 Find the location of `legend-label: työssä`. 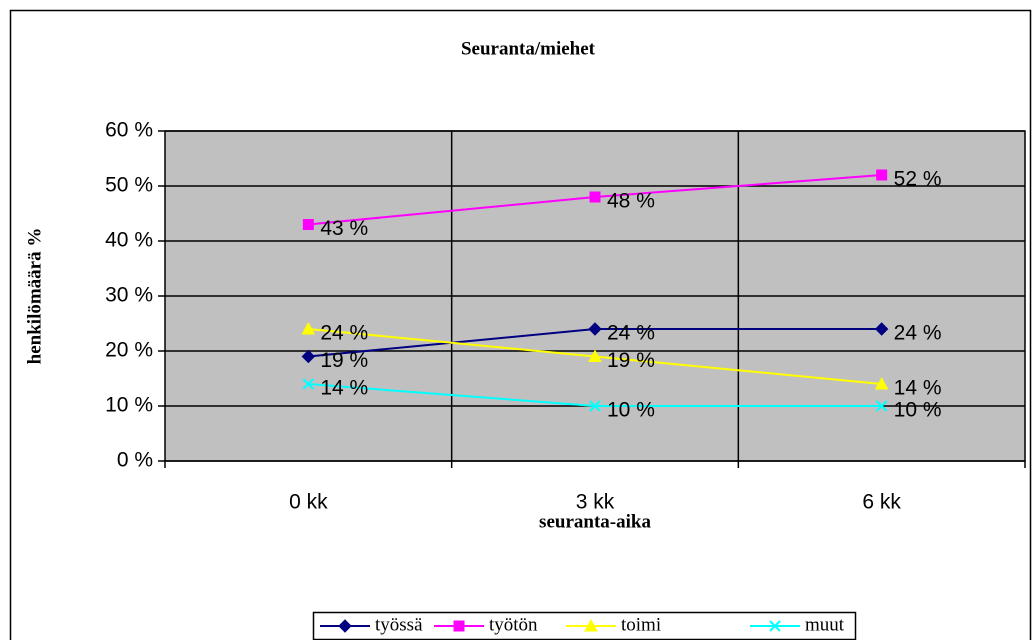

legend-label: työssä is located at coordinates (399, 624).